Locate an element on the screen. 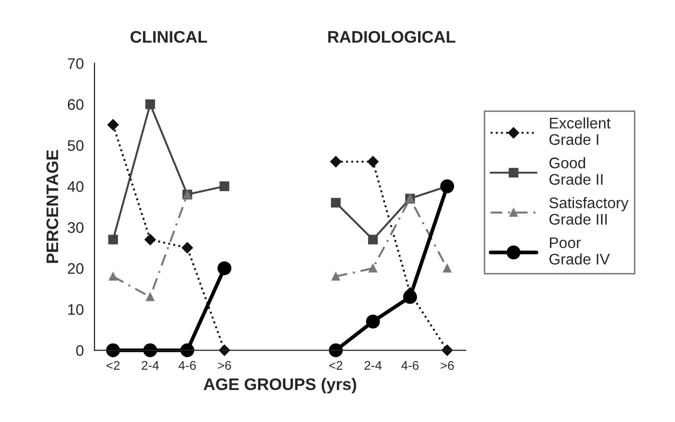 Image resolution: width=675 pixels, height=422 pixels. legend-label: Poor Grade IV is located at coordinates (579, 251).